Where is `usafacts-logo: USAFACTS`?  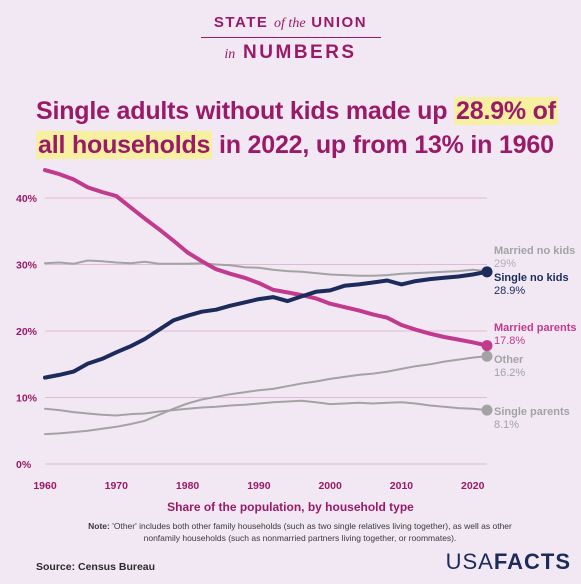 usafacts-logo: USAFACTS is located at coordinates (508, 562).